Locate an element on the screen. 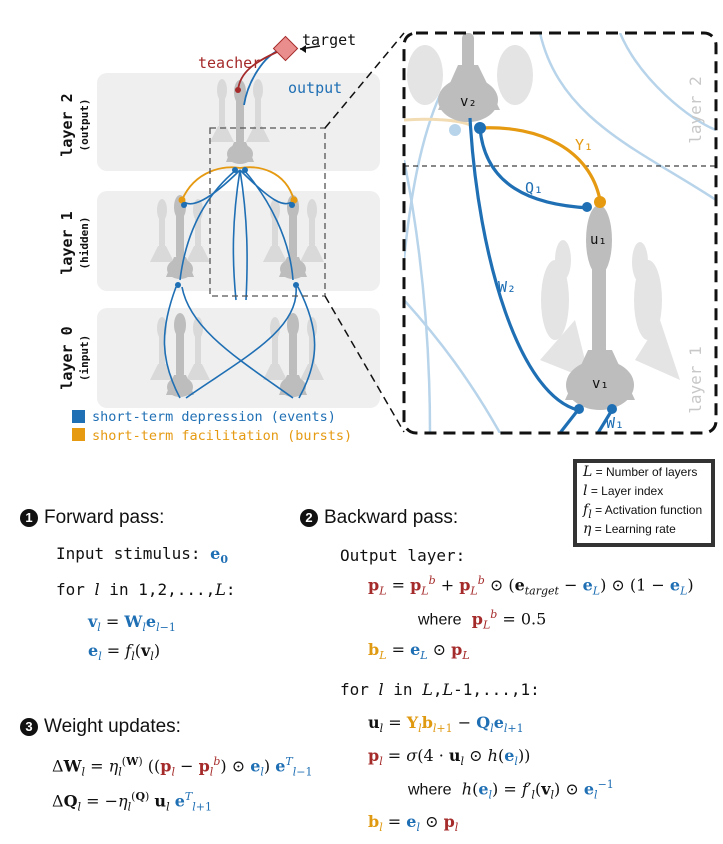 The width and height of the screenshot is (723, 844). output-layer-label: Output layer: is located at coordinates (403, 555).